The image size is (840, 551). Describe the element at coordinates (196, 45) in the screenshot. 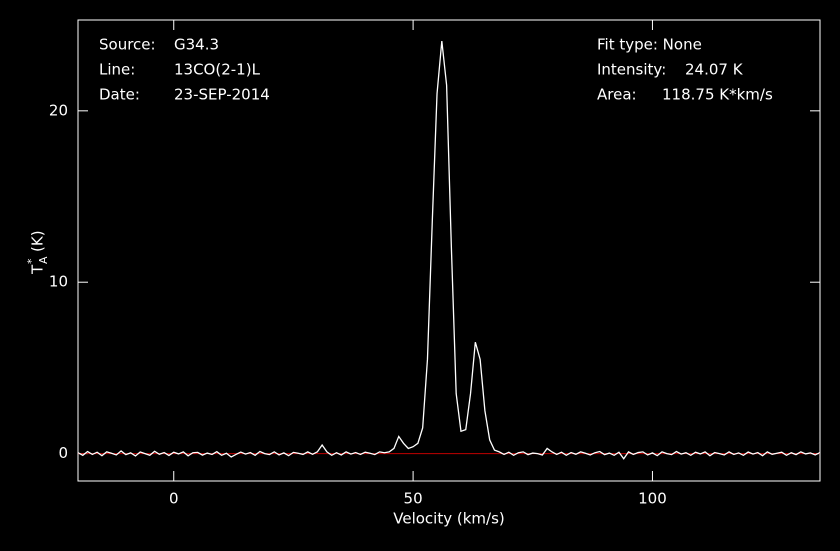

I see `annotation: G34.3` at that location.